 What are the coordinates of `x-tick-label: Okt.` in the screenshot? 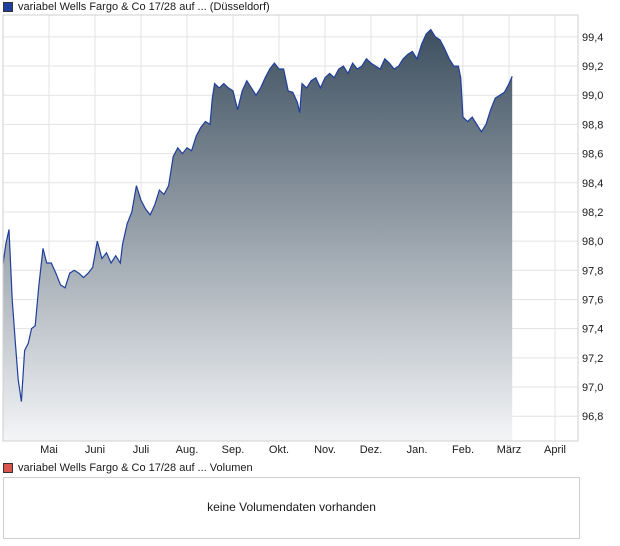 It's located at (279, 450).